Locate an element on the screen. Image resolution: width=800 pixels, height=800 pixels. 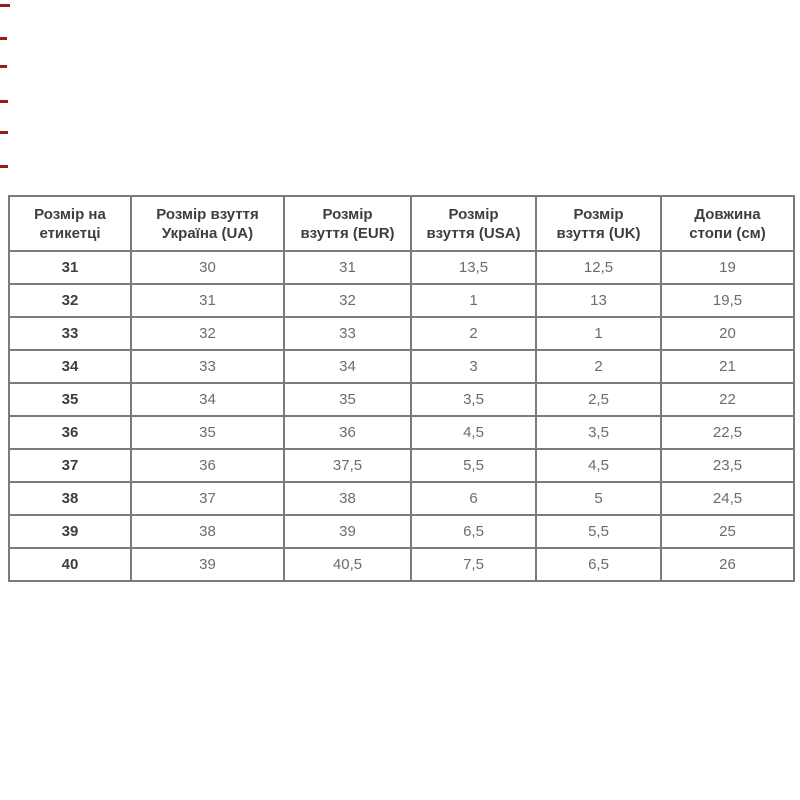
column-header-foot-length: Довжина стопи (см) is located at coordinates (727, 223).